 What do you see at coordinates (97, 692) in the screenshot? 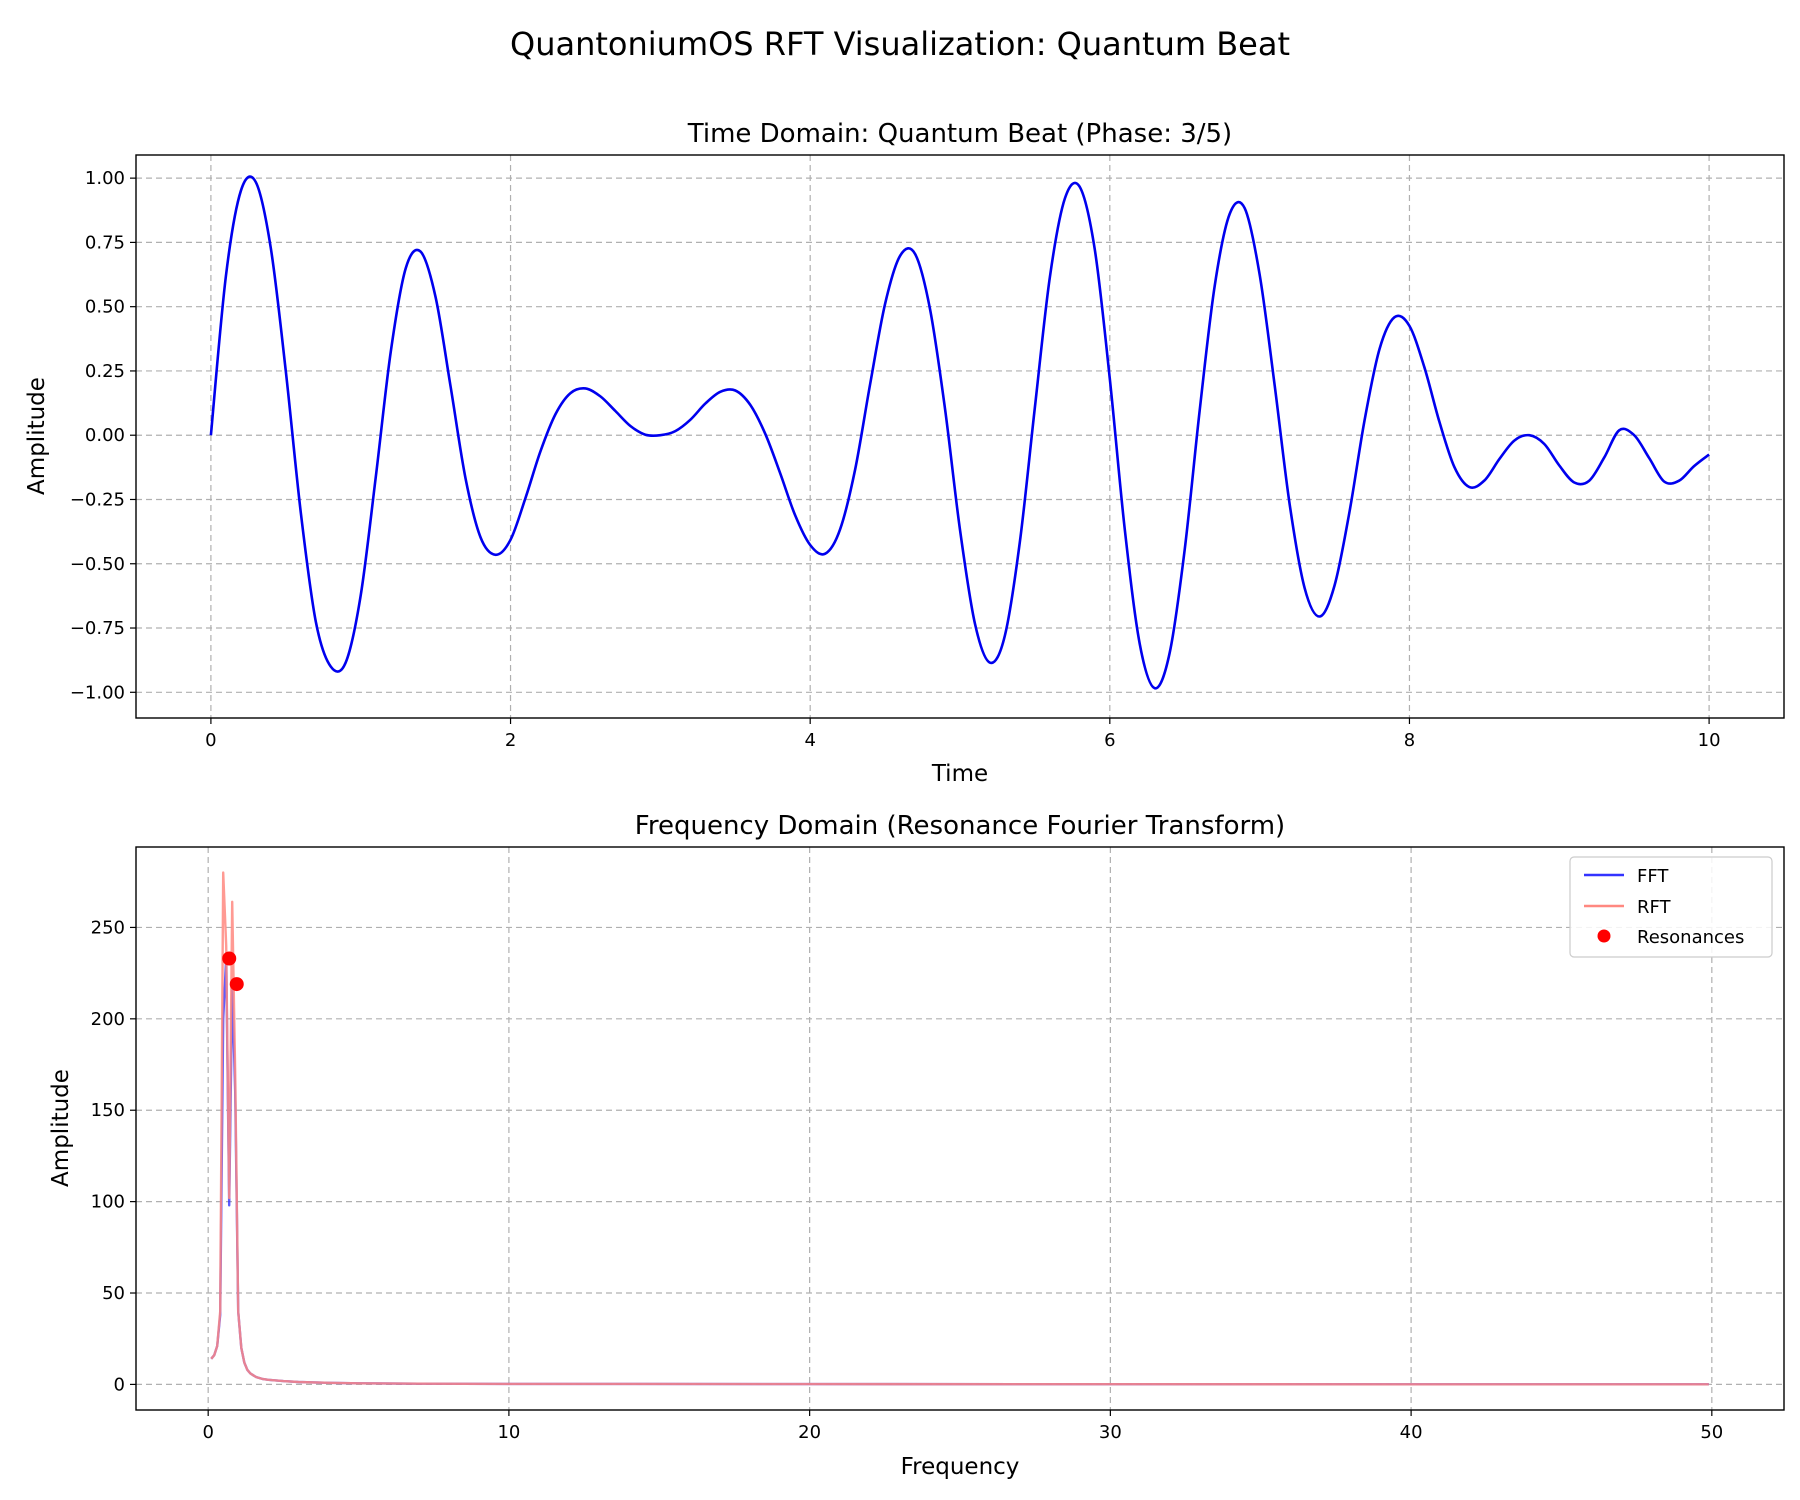
I see `time-domain-ytick-label: −1.00` at bounding box center [97, 692].